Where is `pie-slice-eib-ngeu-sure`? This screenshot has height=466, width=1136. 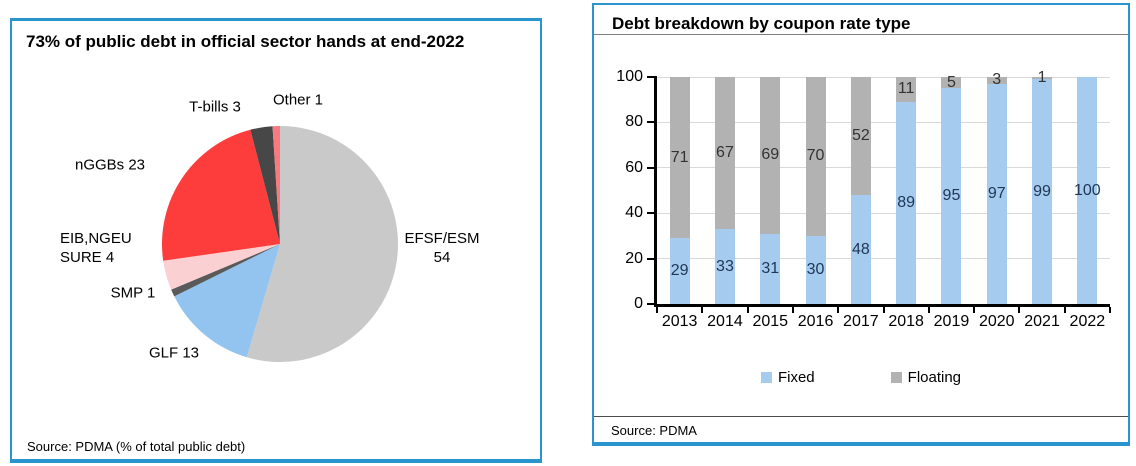 pie-slice-eib-ngeu-sure is located at coordinates (221, 267).